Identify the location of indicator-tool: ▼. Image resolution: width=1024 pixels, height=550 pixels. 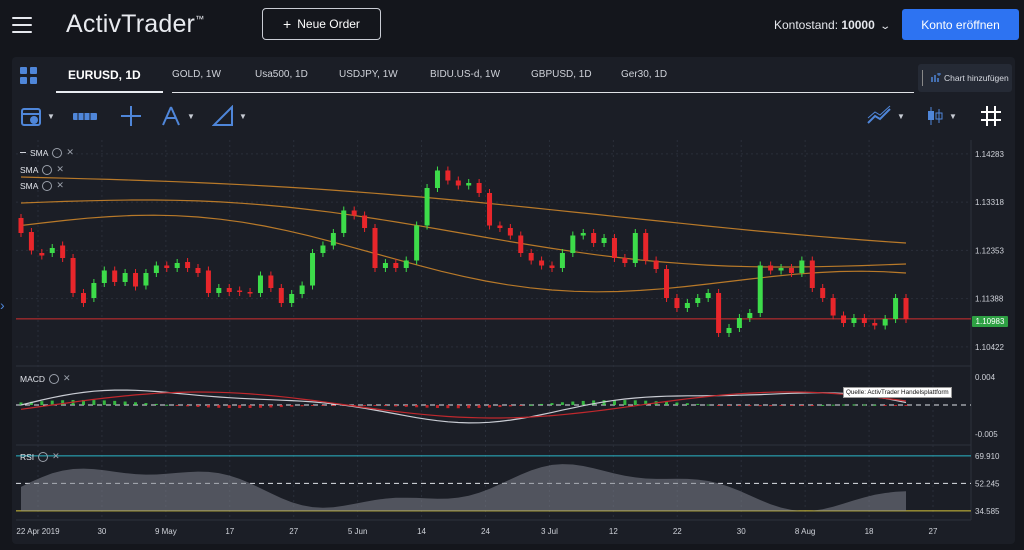
(885, 116).